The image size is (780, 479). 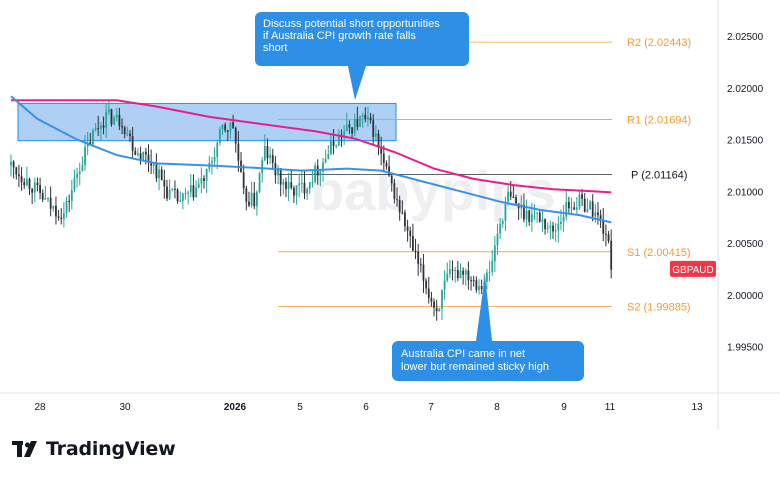 What do you see at coordinates (235, 407) in the screenshot?
I see `x-tick-label: 2026` at bounding box center [235, 407].